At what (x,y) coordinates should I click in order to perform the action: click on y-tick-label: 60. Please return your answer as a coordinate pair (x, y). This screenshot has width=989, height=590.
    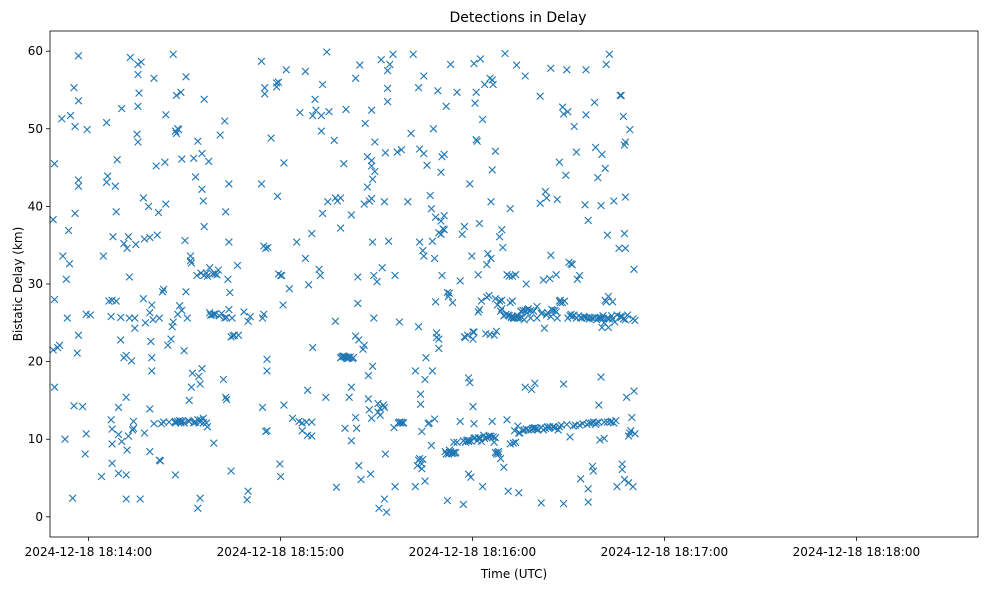
    Looking at the image, I should click on (35, 51).